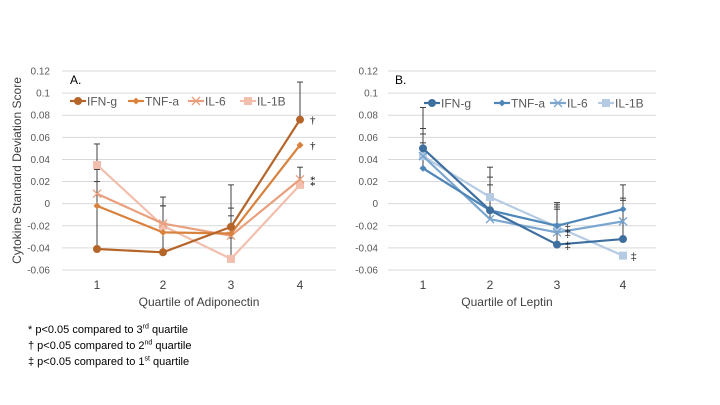 This screenshot has height=405, width=720. I want to click on panel-label: B., so click(400, 80).